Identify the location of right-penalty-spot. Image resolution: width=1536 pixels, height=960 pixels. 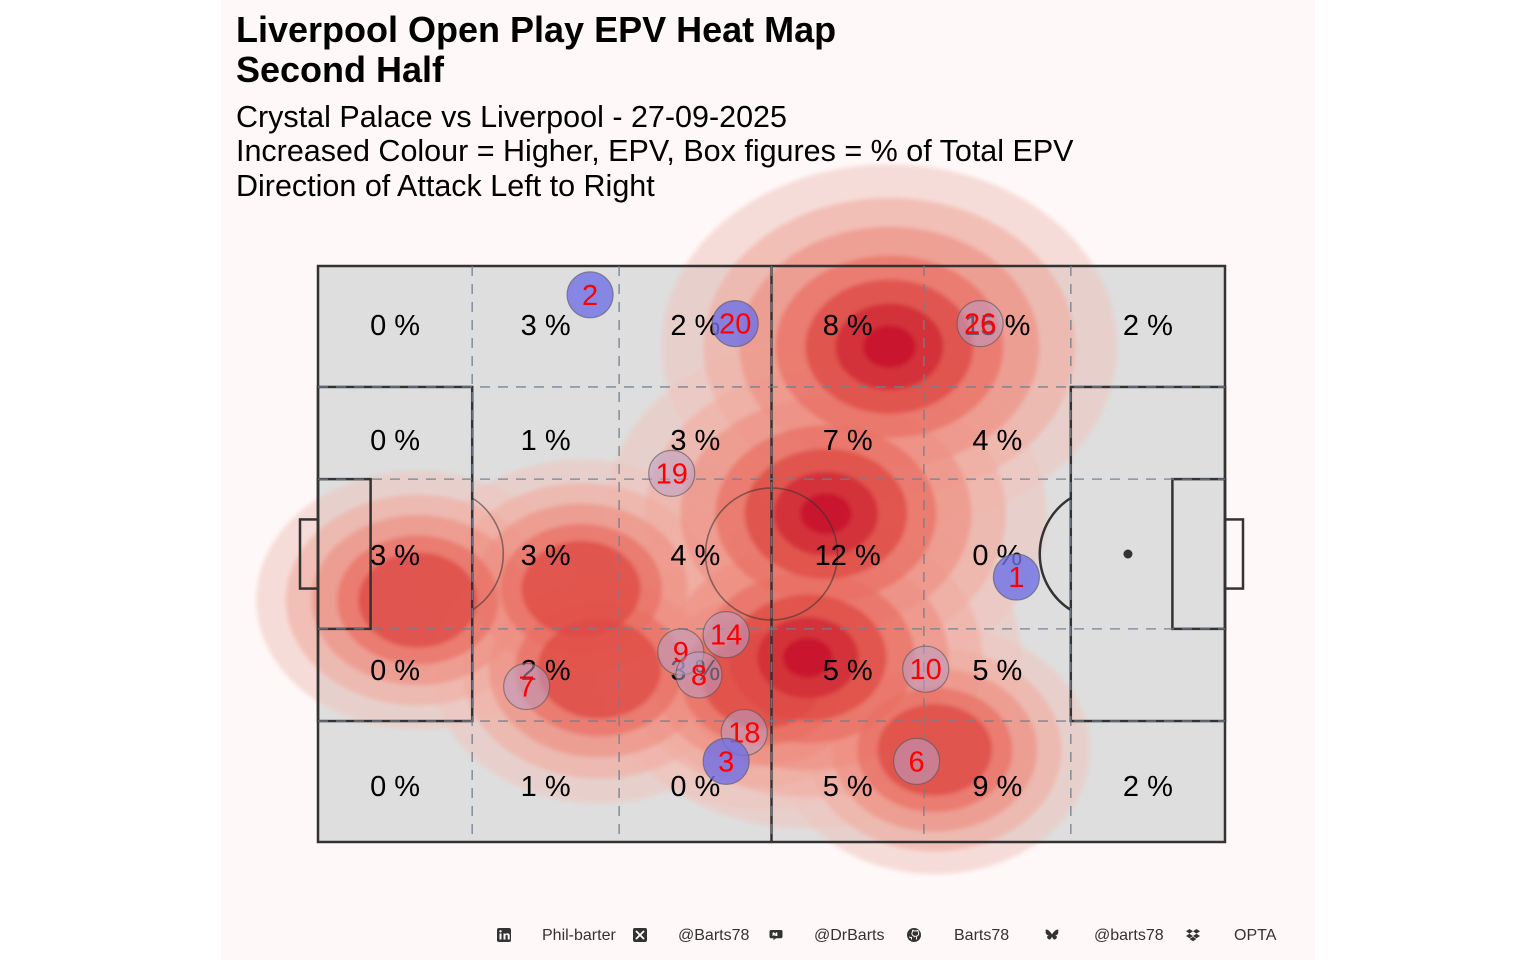
(1128, 554).